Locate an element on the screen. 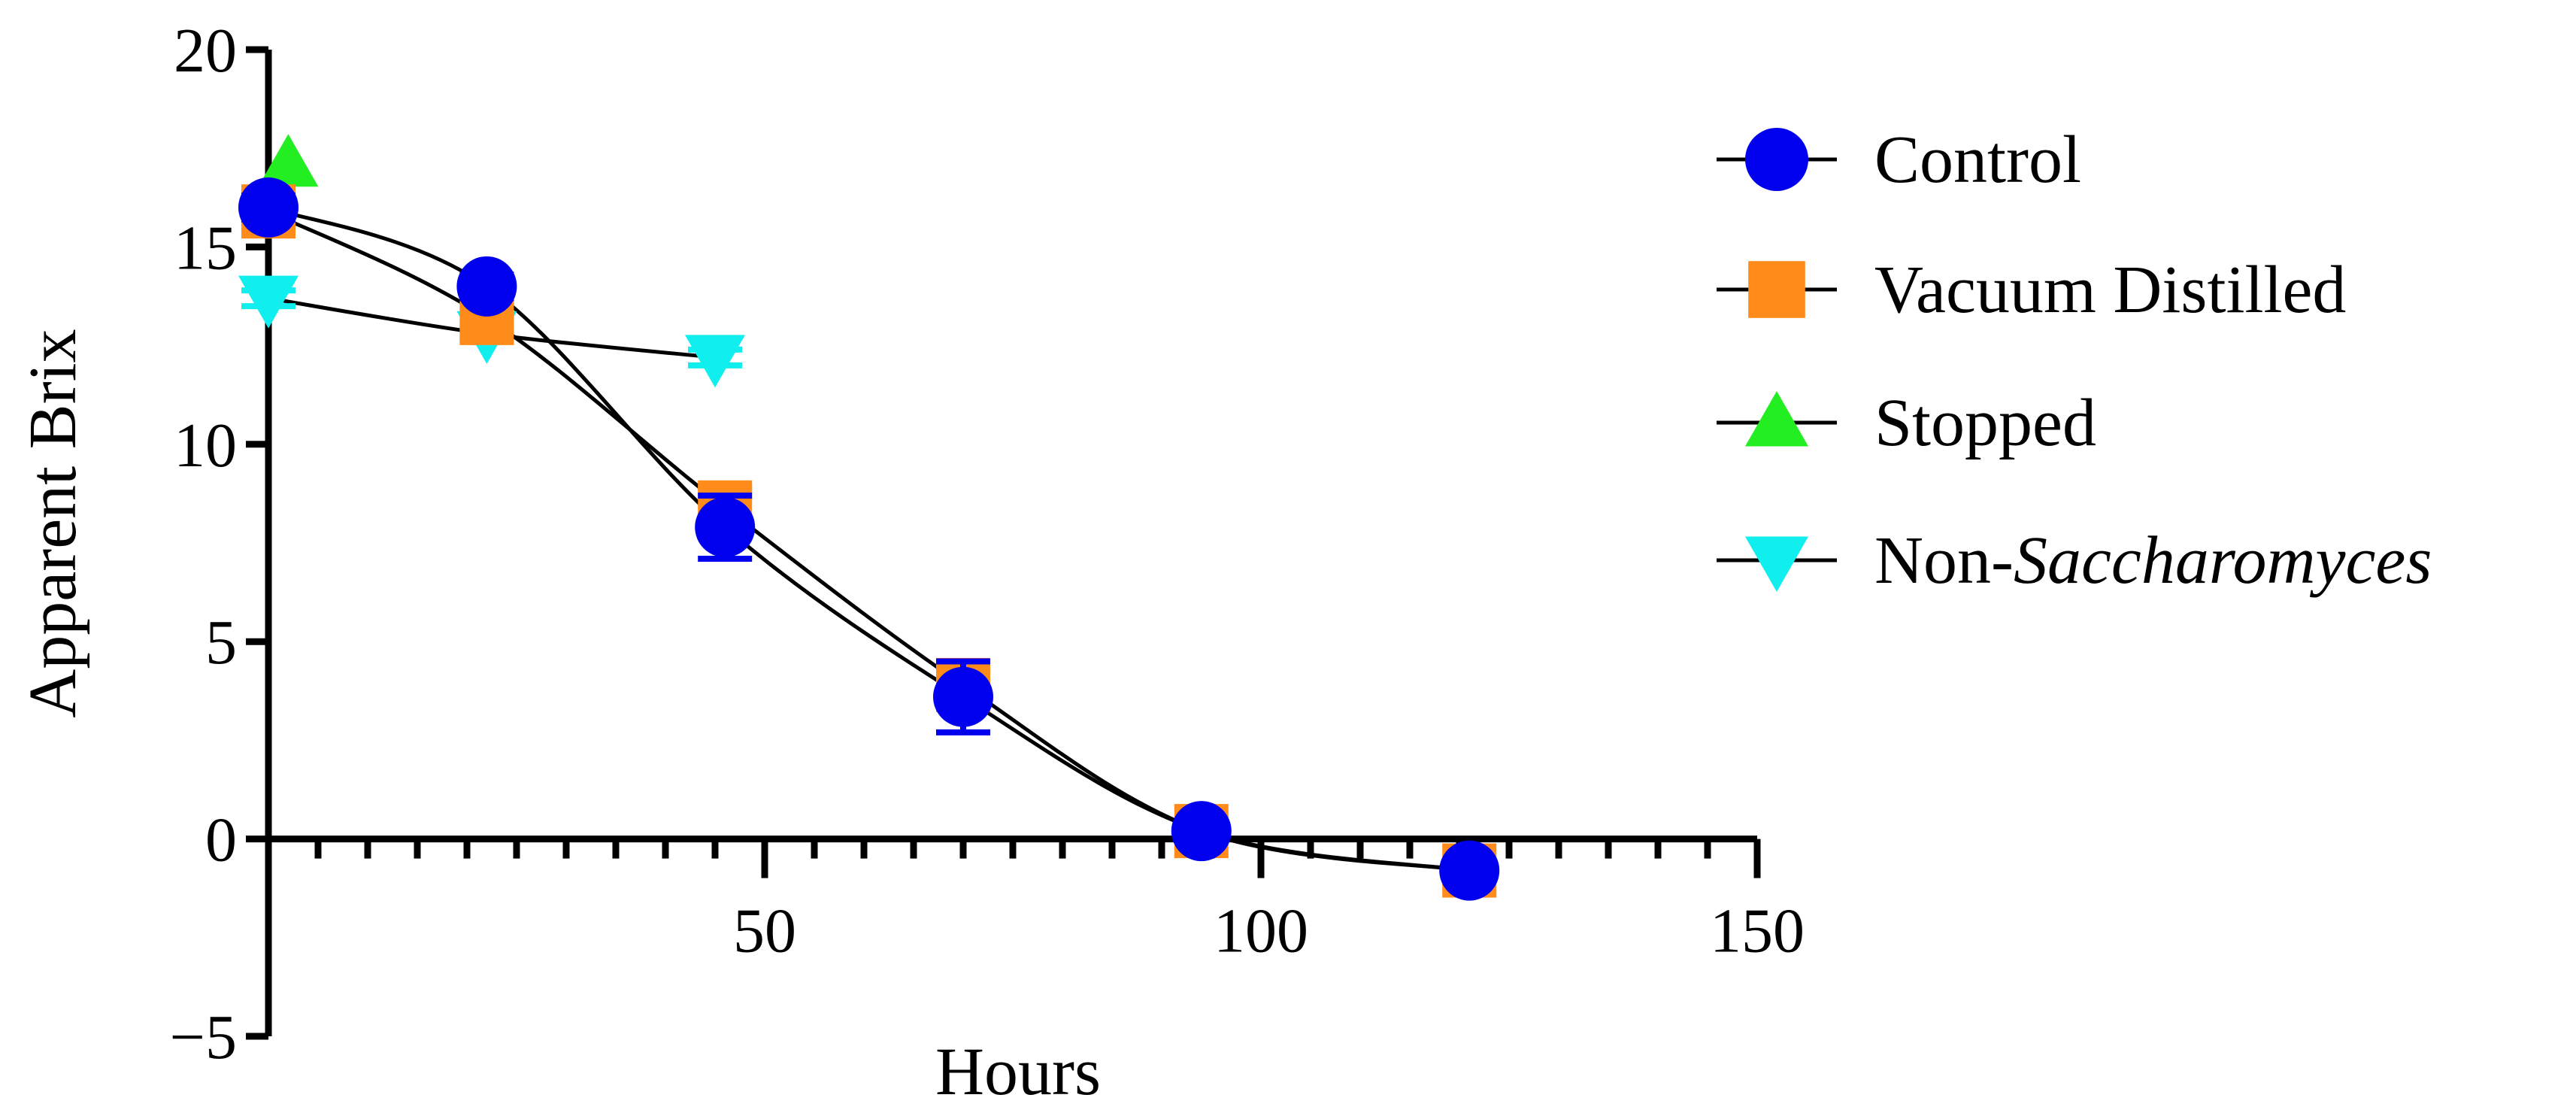 This screenshot has height=1116, width=2576. legend-marker-control is located at coordinates (1776, 159).